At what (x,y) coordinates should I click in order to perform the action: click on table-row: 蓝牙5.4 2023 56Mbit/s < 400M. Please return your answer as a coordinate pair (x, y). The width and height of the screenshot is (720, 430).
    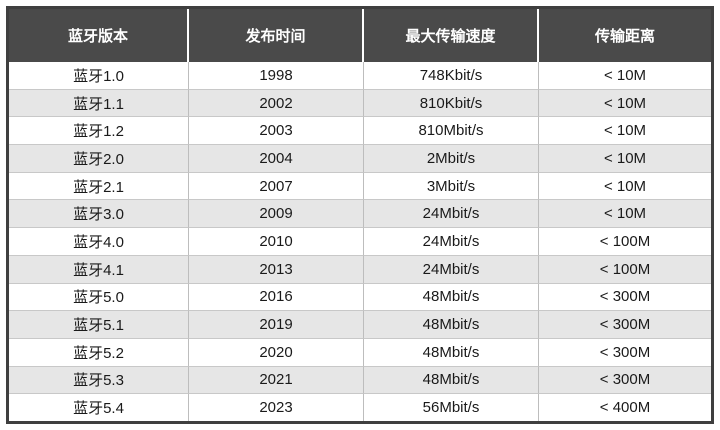
    Looking at the image, I should click on (360, 407).